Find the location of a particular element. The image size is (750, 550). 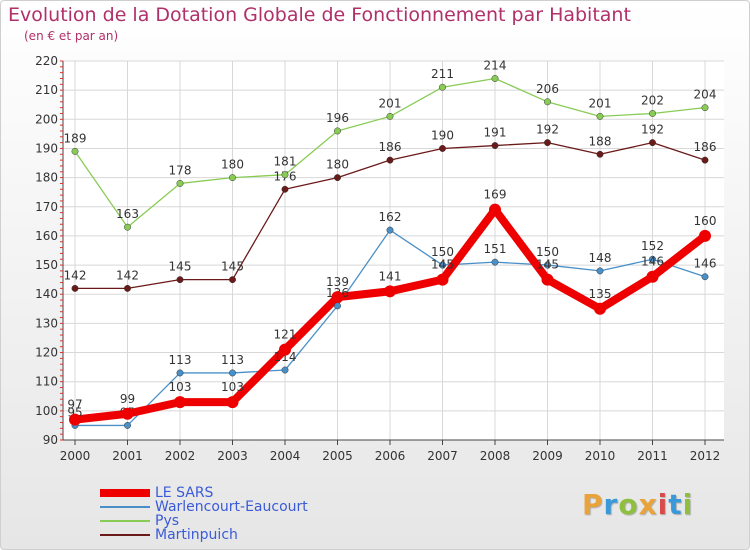

data-label: 202 is located at coordinates (652, 100).